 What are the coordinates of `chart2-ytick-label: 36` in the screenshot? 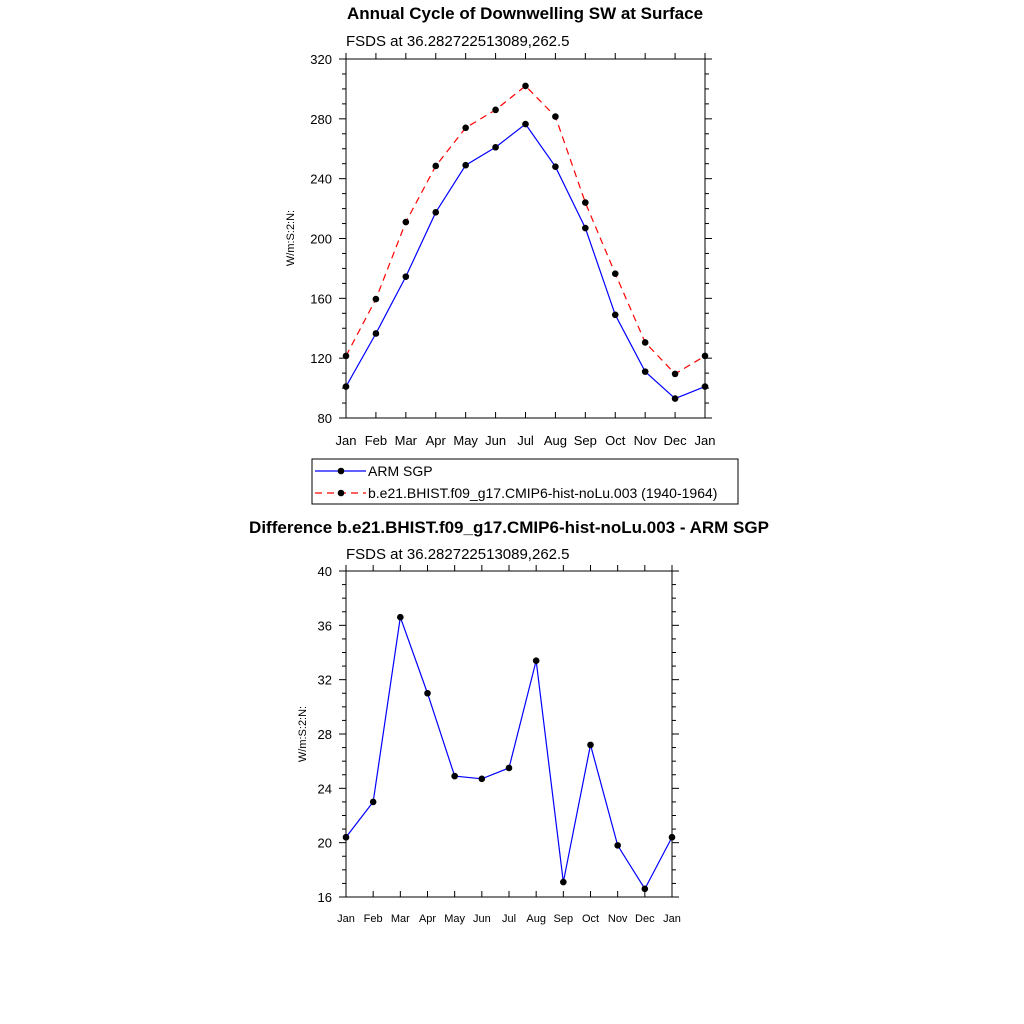 It's located at (325, 625).